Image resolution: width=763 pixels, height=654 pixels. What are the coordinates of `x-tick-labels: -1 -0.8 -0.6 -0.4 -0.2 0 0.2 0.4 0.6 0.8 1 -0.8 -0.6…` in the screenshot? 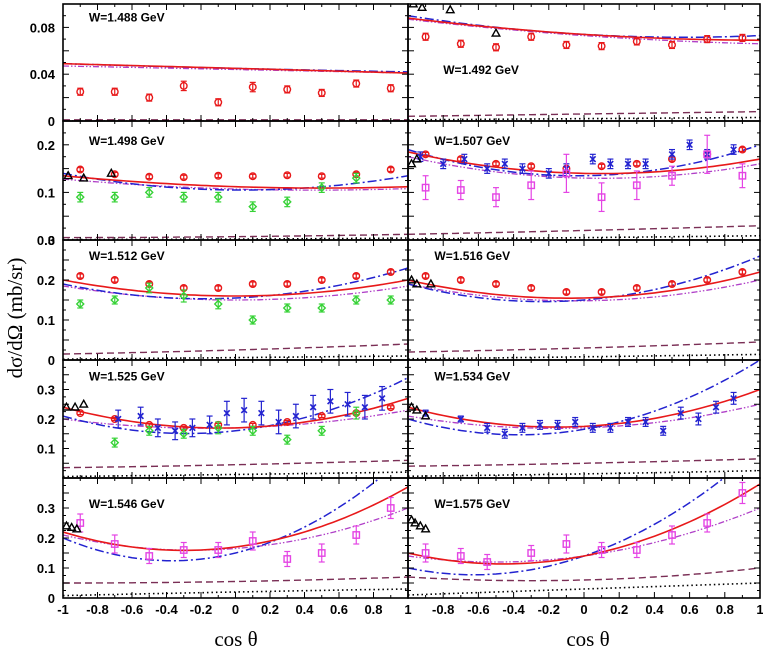 It's located at (410, 609).